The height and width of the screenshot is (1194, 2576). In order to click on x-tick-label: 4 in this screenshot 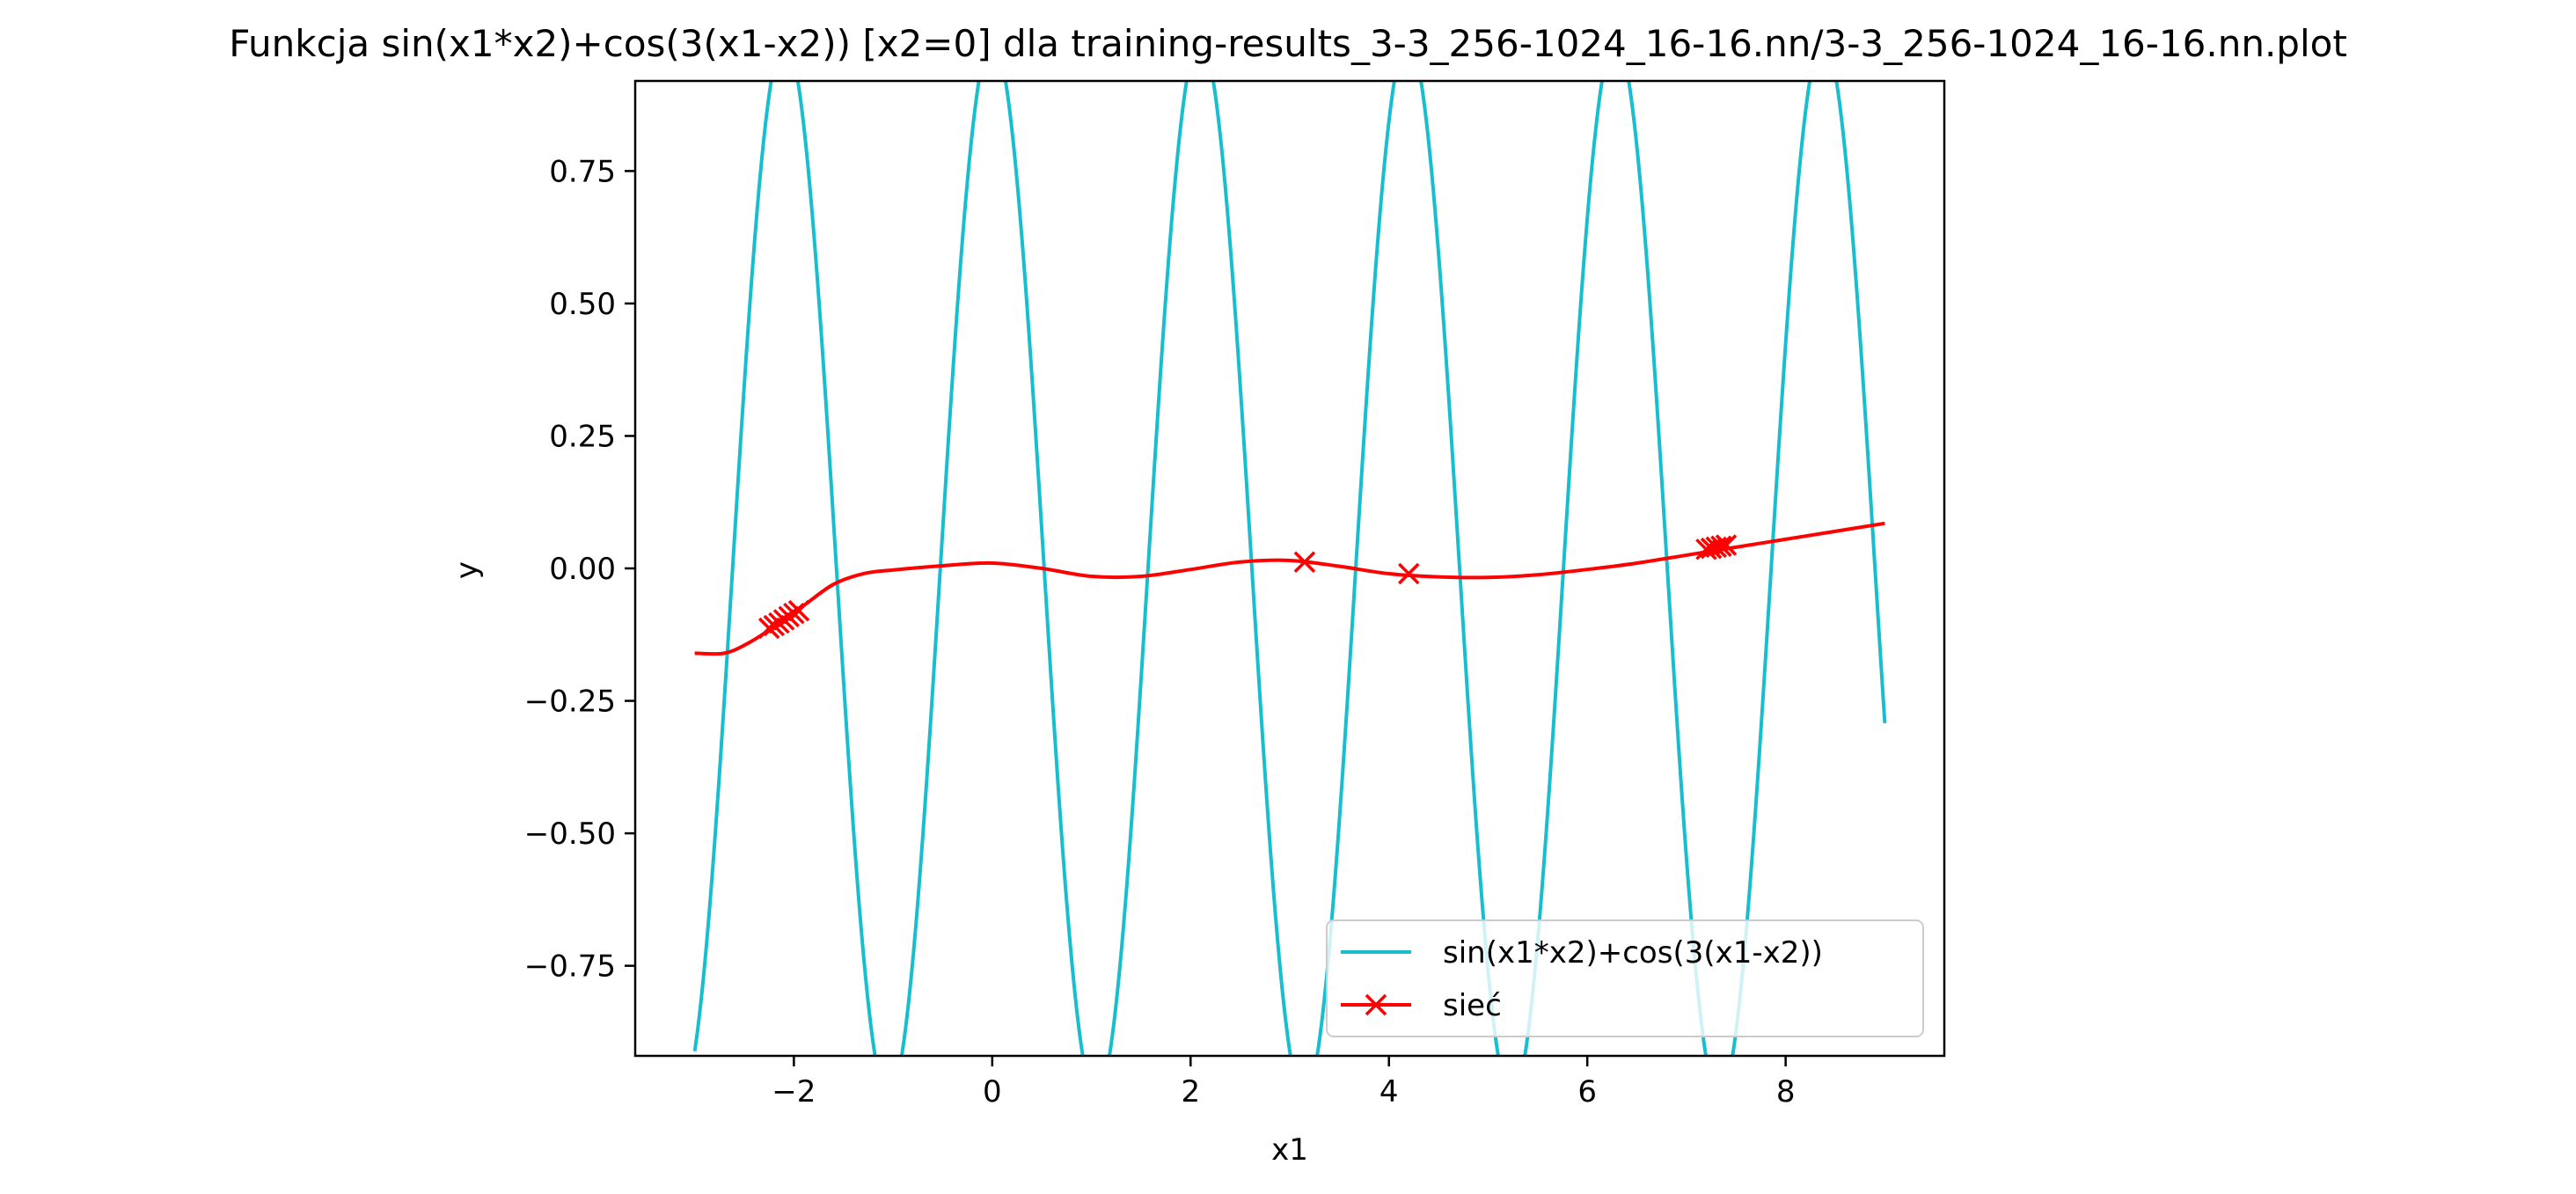, I will do `click(1389, 1092)`.